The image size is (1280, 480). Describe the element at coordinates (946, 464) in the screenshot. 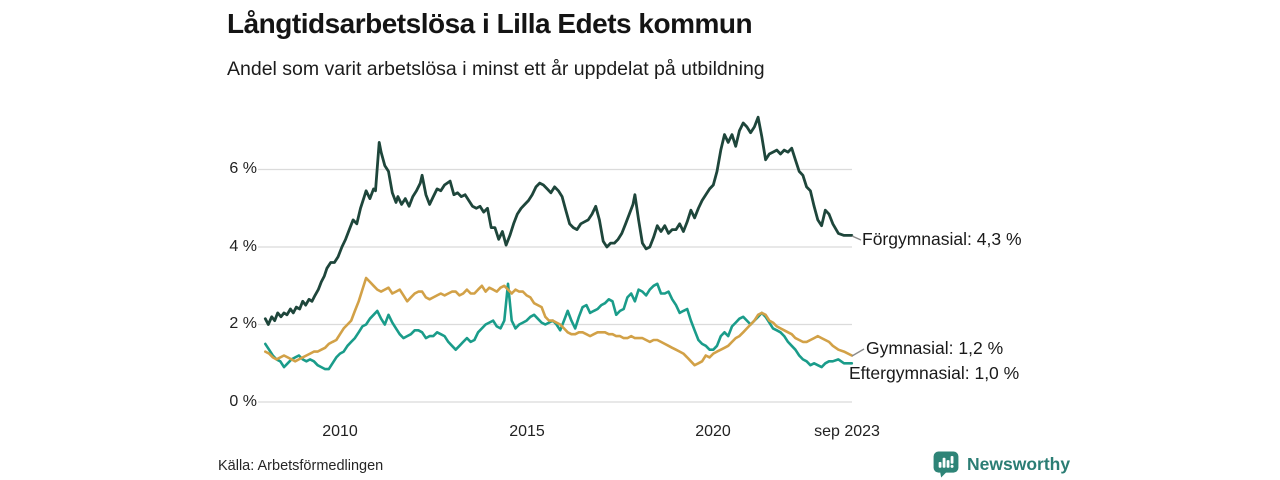

I see `newsworthy-logo-icon` at that location.